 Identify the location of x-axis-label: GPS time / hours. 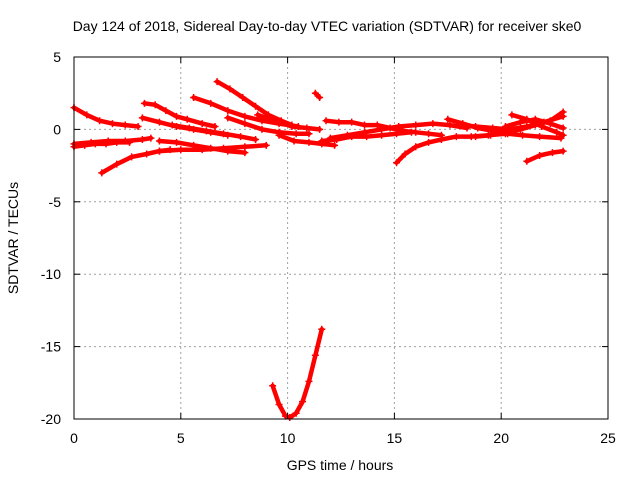
(340, 465).